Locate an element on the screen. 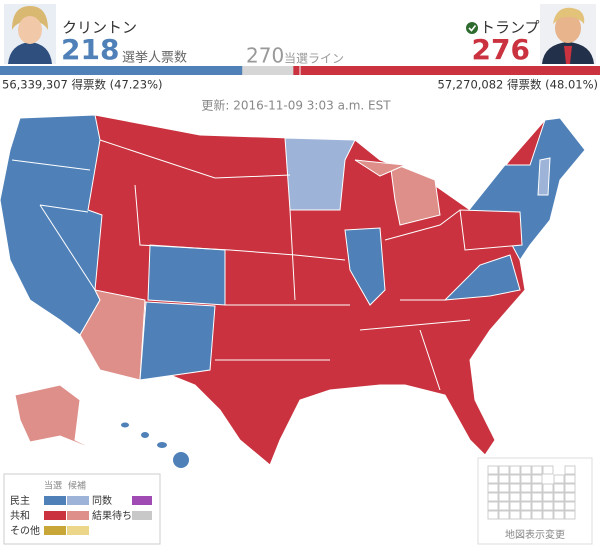  legend-tie: 同数 is located at coordinates (102, 500).